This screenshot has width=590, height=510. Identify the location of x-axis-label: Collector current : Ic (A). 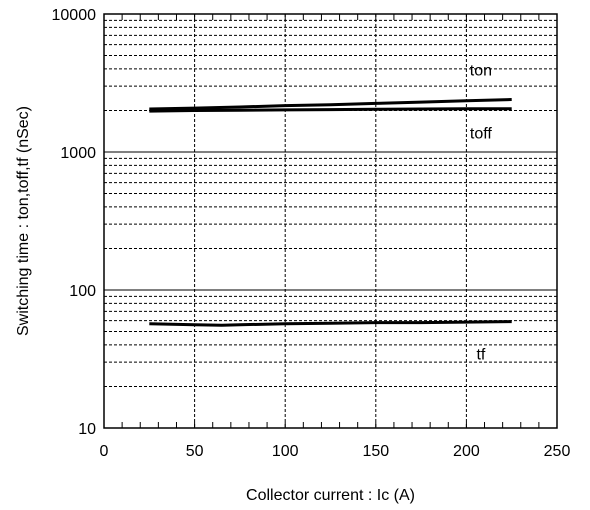
(330, 495).